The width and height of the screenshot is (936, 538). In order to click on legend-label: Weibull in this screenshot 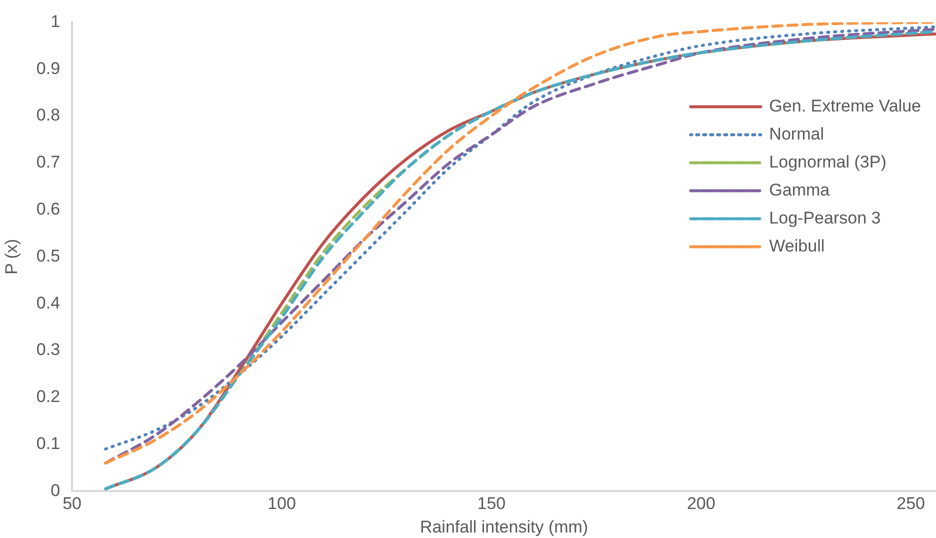, I will do `click(797, 246)`.